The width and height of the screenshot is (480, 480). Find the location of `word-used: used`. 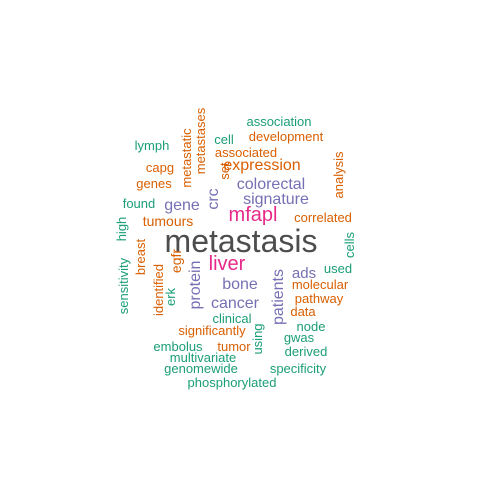

word-used: used is located at coordinates (338, 268).